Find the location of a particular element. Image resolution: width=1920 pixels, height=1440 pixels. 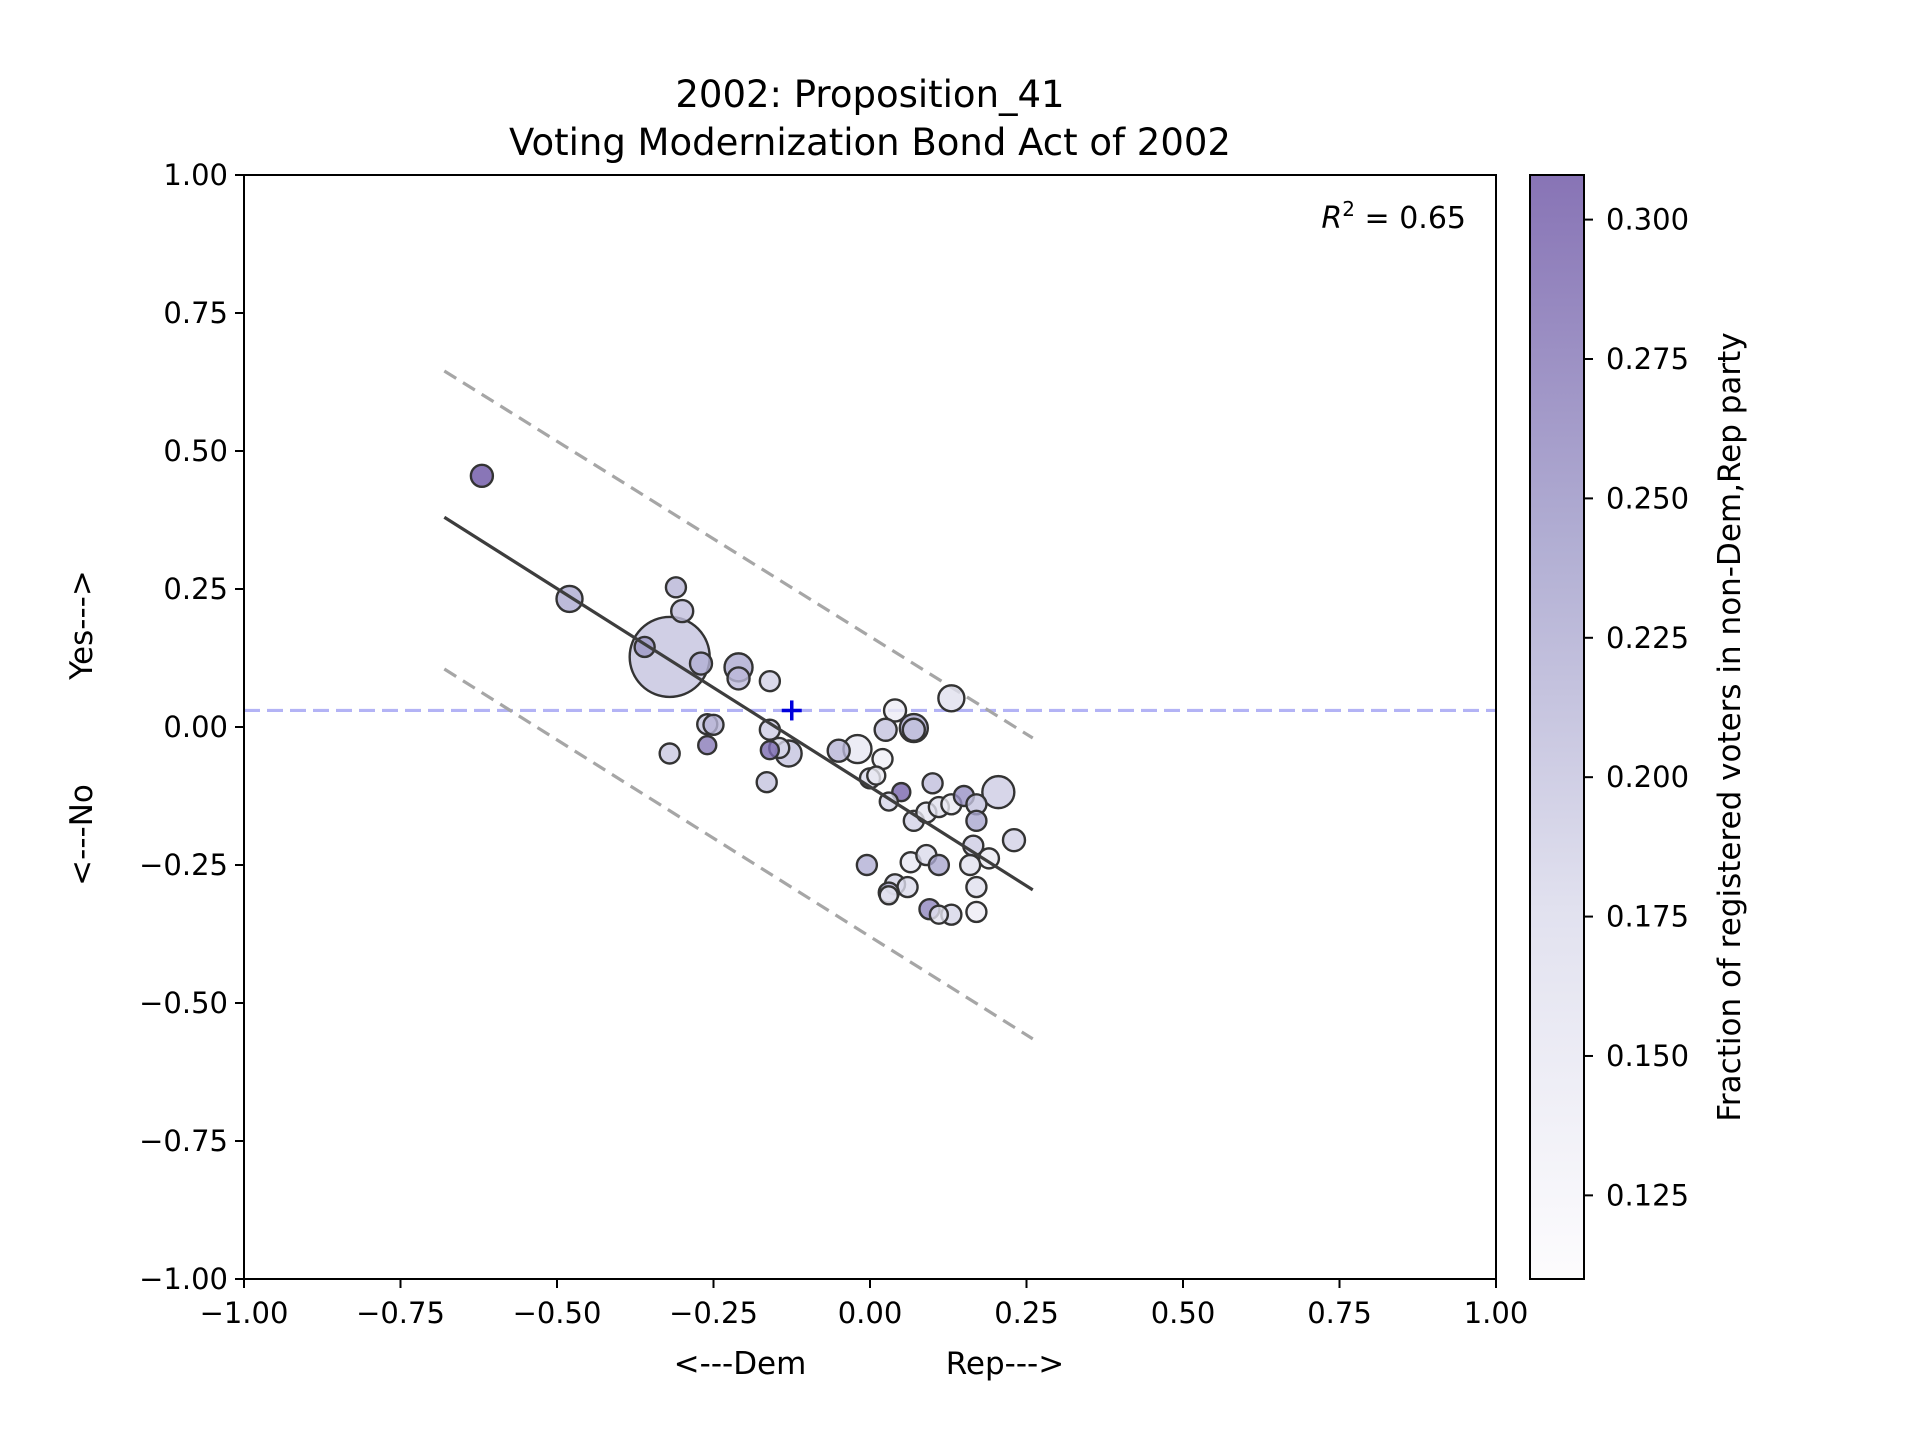

colorbar-tick-label: 0.125 is located at coordinates (1647, 1195).